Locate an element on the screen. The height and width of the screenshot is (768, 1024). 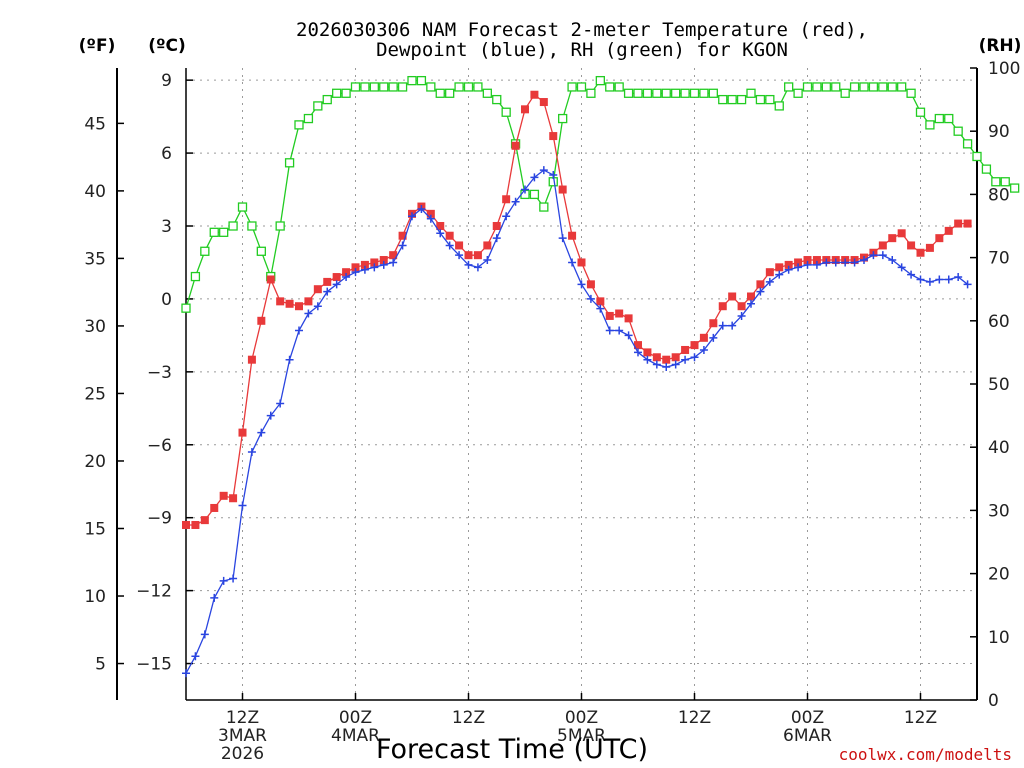
celsius-tick-label: −3 is located at coordinates (159, 373).